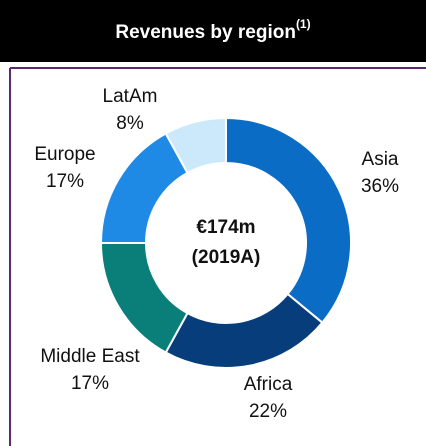 This screenshot has height=446, width=426. Describe the element at coordinates (268, 411) in the screenshot. I see `segment-value: 22%` at that location.